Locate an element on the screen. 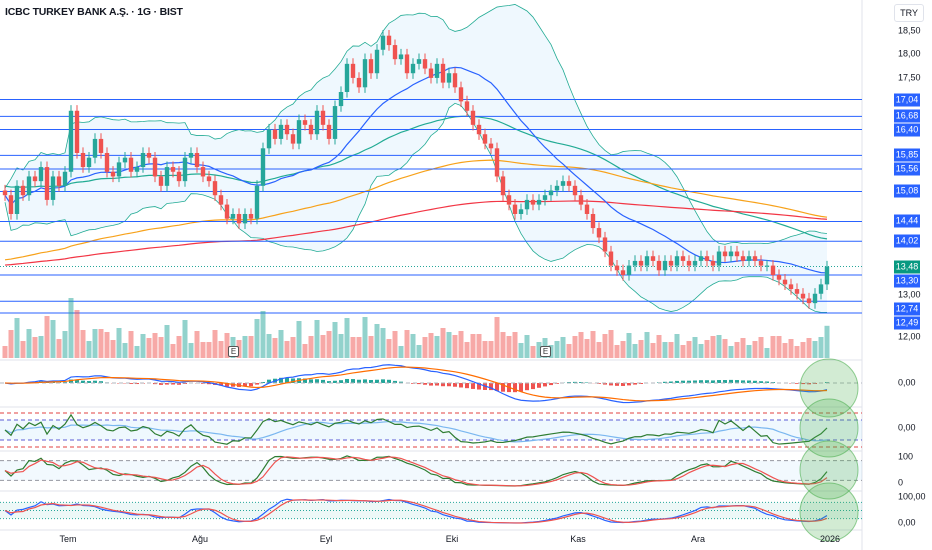 This screenshot has height=550, width=932. level-label: 16,68 is located at coordinates (907, 116).